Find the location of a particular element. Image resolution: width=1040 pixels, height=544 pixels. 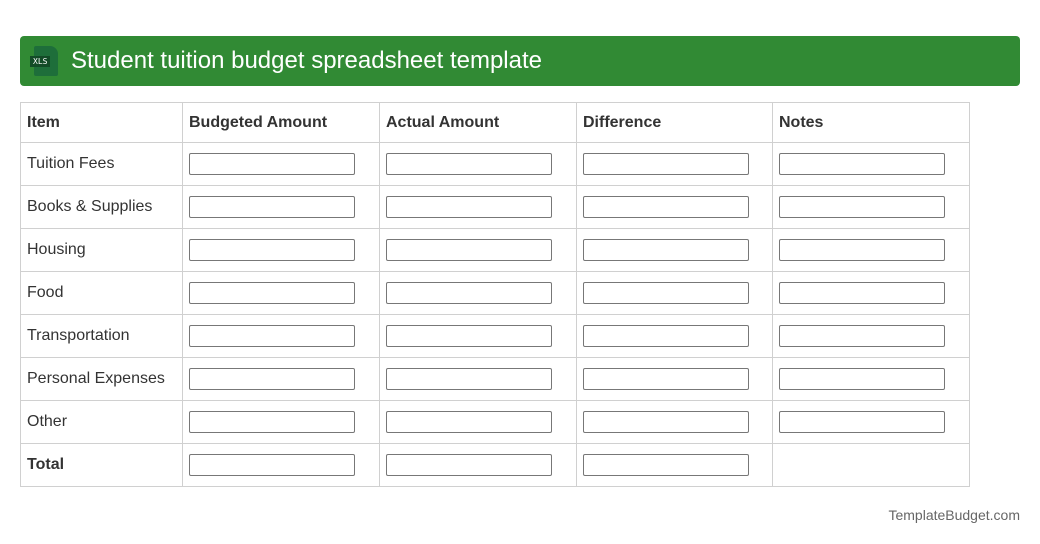

table-row: Transportation is located at coordinates (495, 336).